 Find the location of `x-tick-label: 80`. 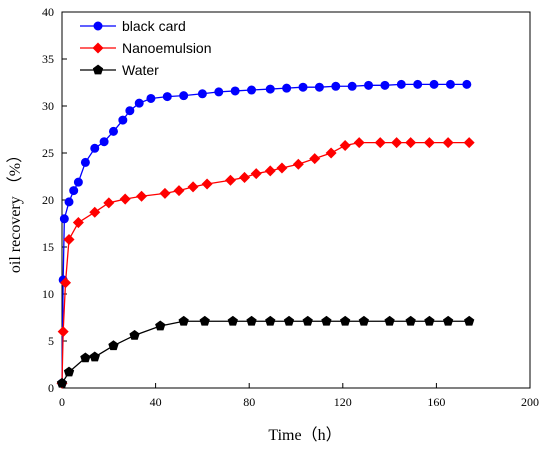

x-tick-label: 80 is located at coordinates (249, 402).